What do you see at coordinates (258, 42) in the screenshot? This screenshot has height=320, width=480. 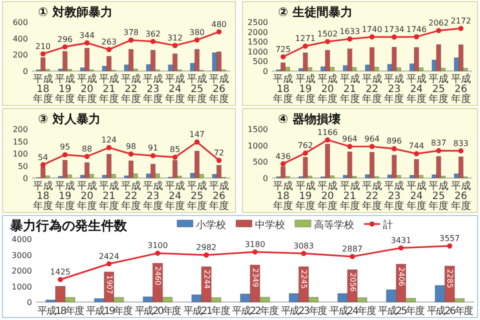 I see `y-tick-label: 1500` at bounding box center [258, 42].